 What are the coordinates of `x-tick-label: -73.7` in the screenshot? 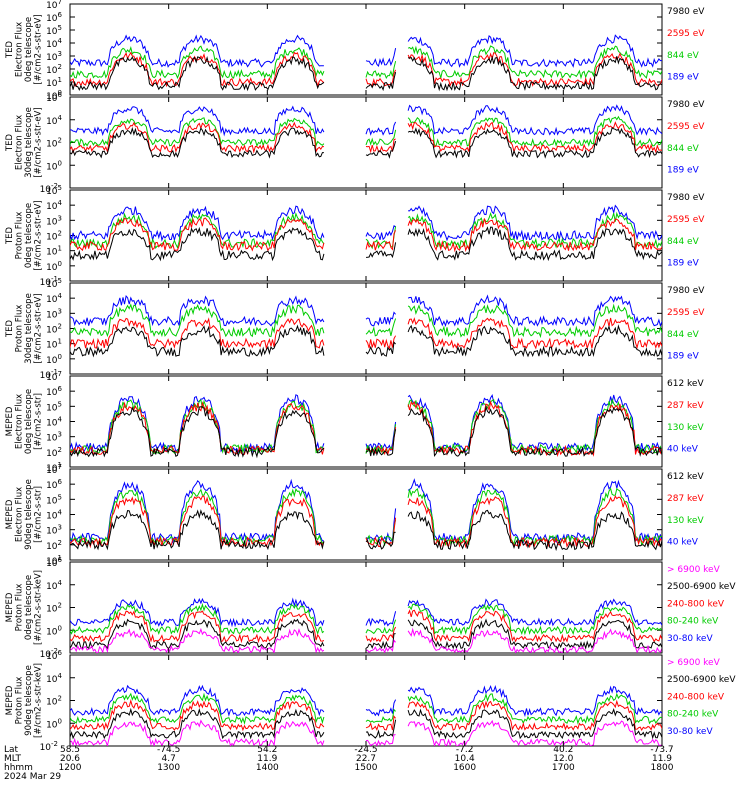 It's located at (661, 750).